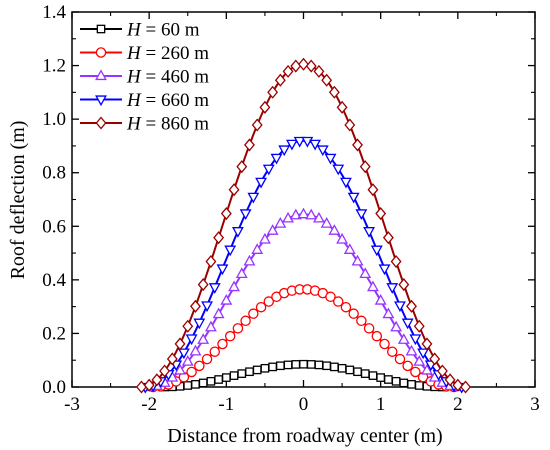  What do you see at coordinates (175, 77) in the screenshot?
I see `legend-value: = 460 m` at bounding box center [175, 77].